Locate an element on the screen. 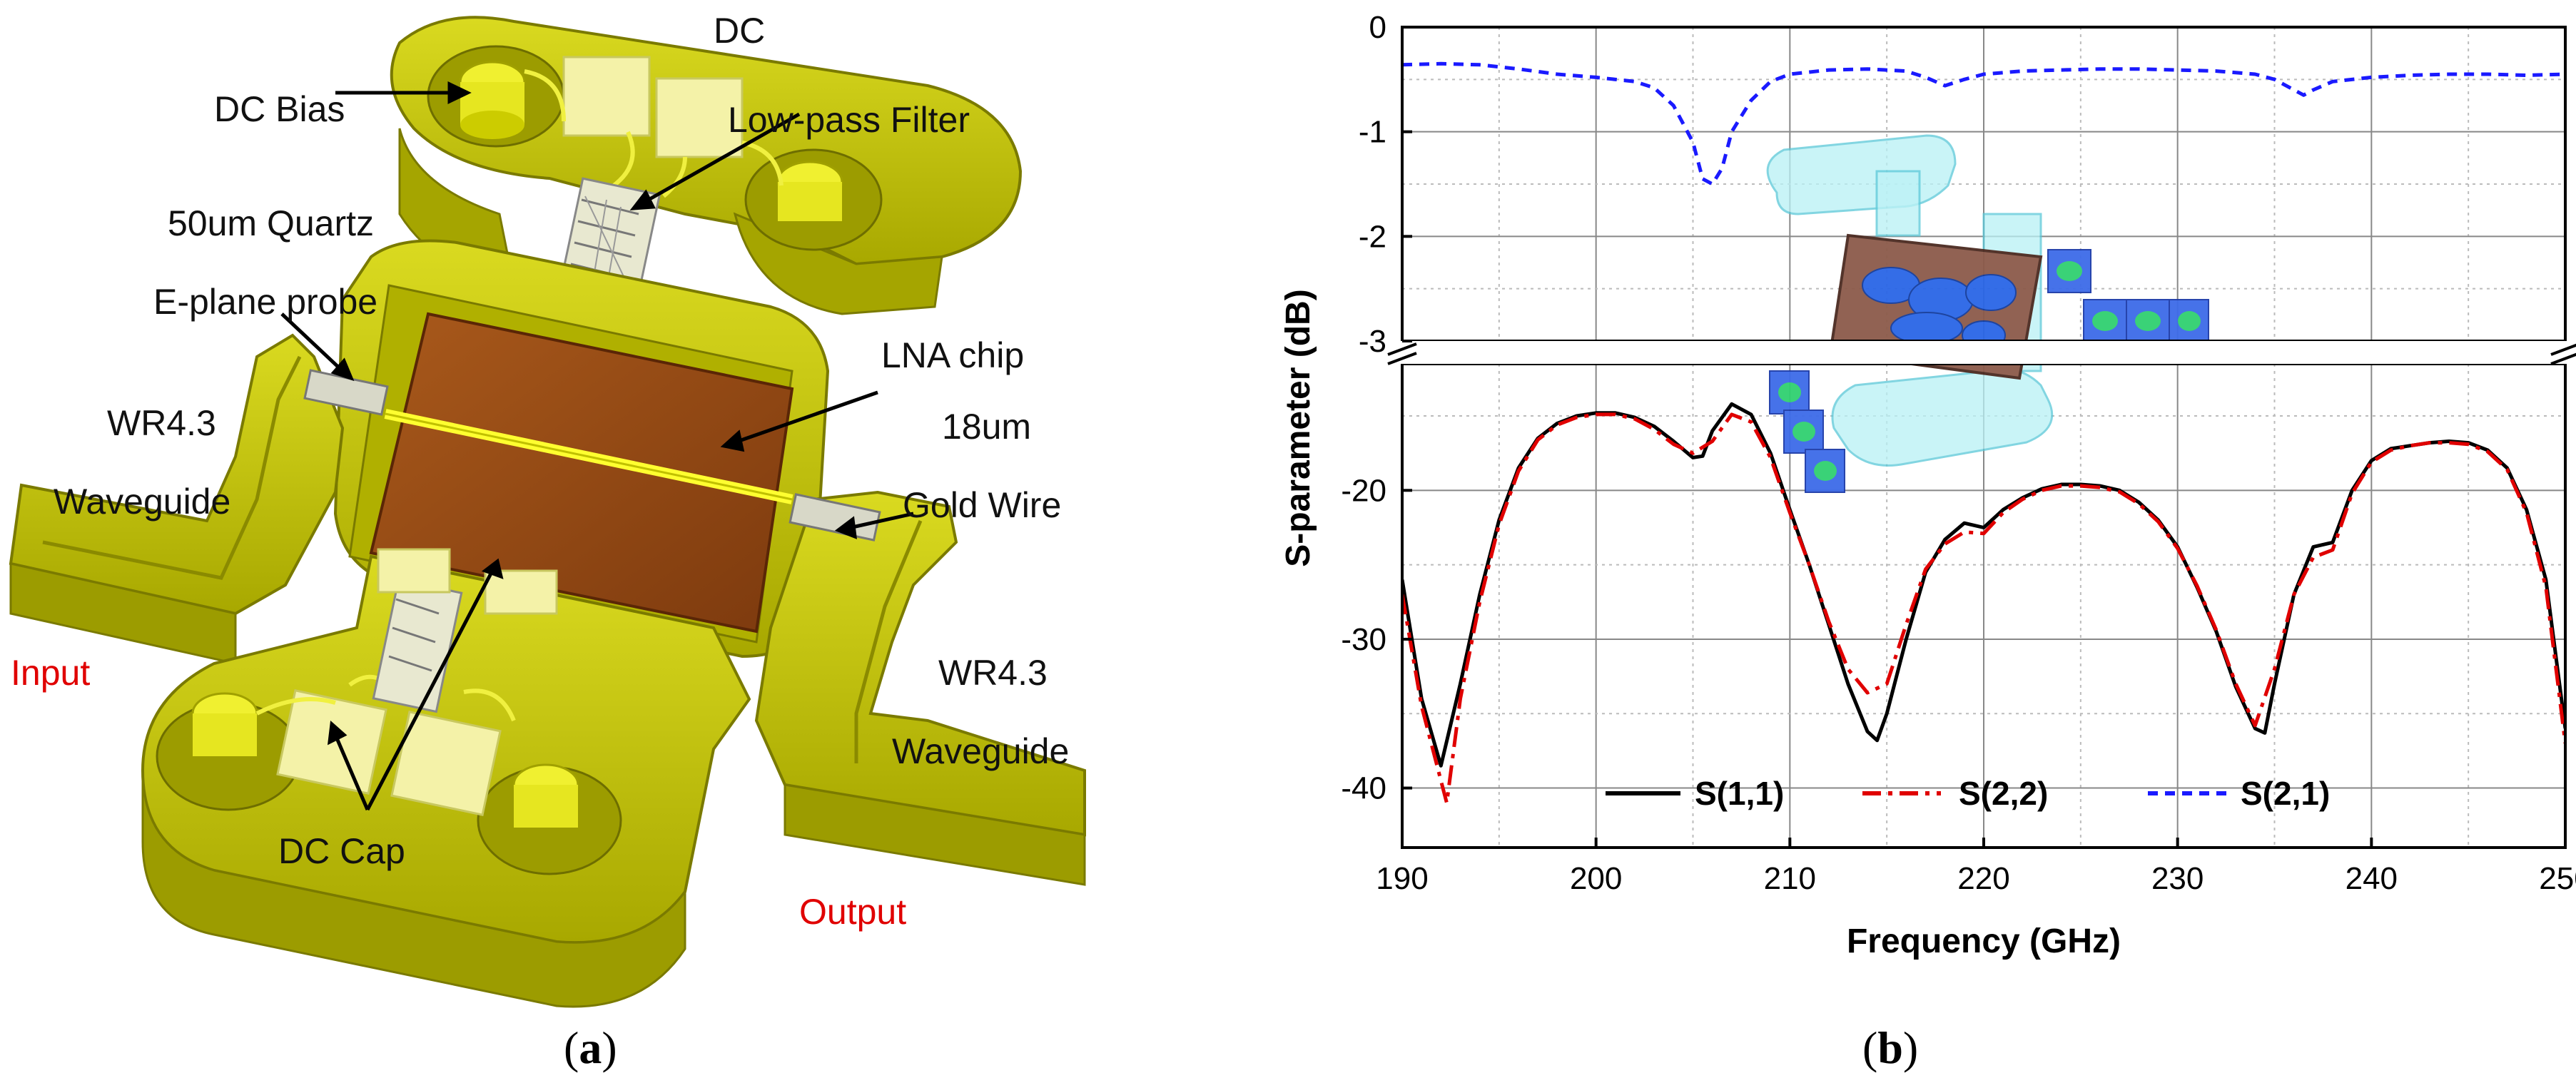 This screenshot has width=2576, height=1078. x-tick-label: 200 is located at coordinates (1596, 879).